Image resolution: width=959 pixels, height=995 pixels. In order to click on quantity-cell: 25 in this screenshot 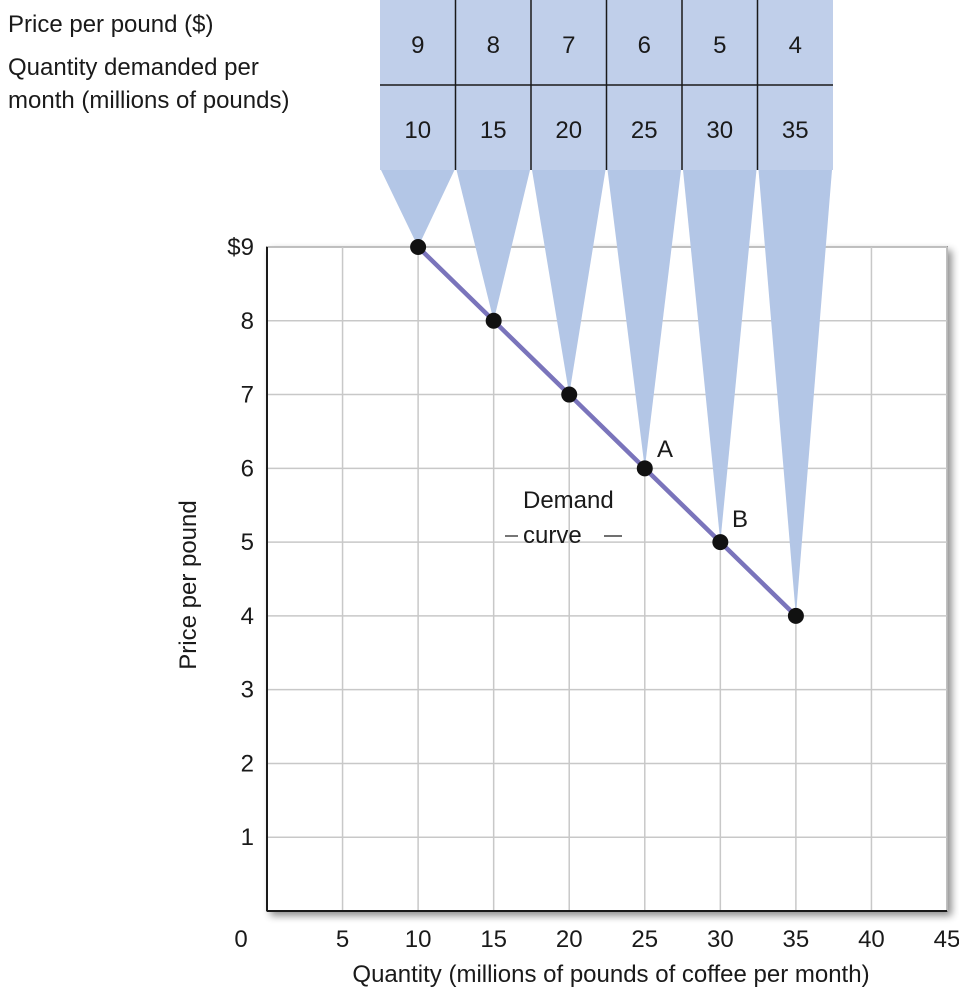, I will do `click(644, 130)`.